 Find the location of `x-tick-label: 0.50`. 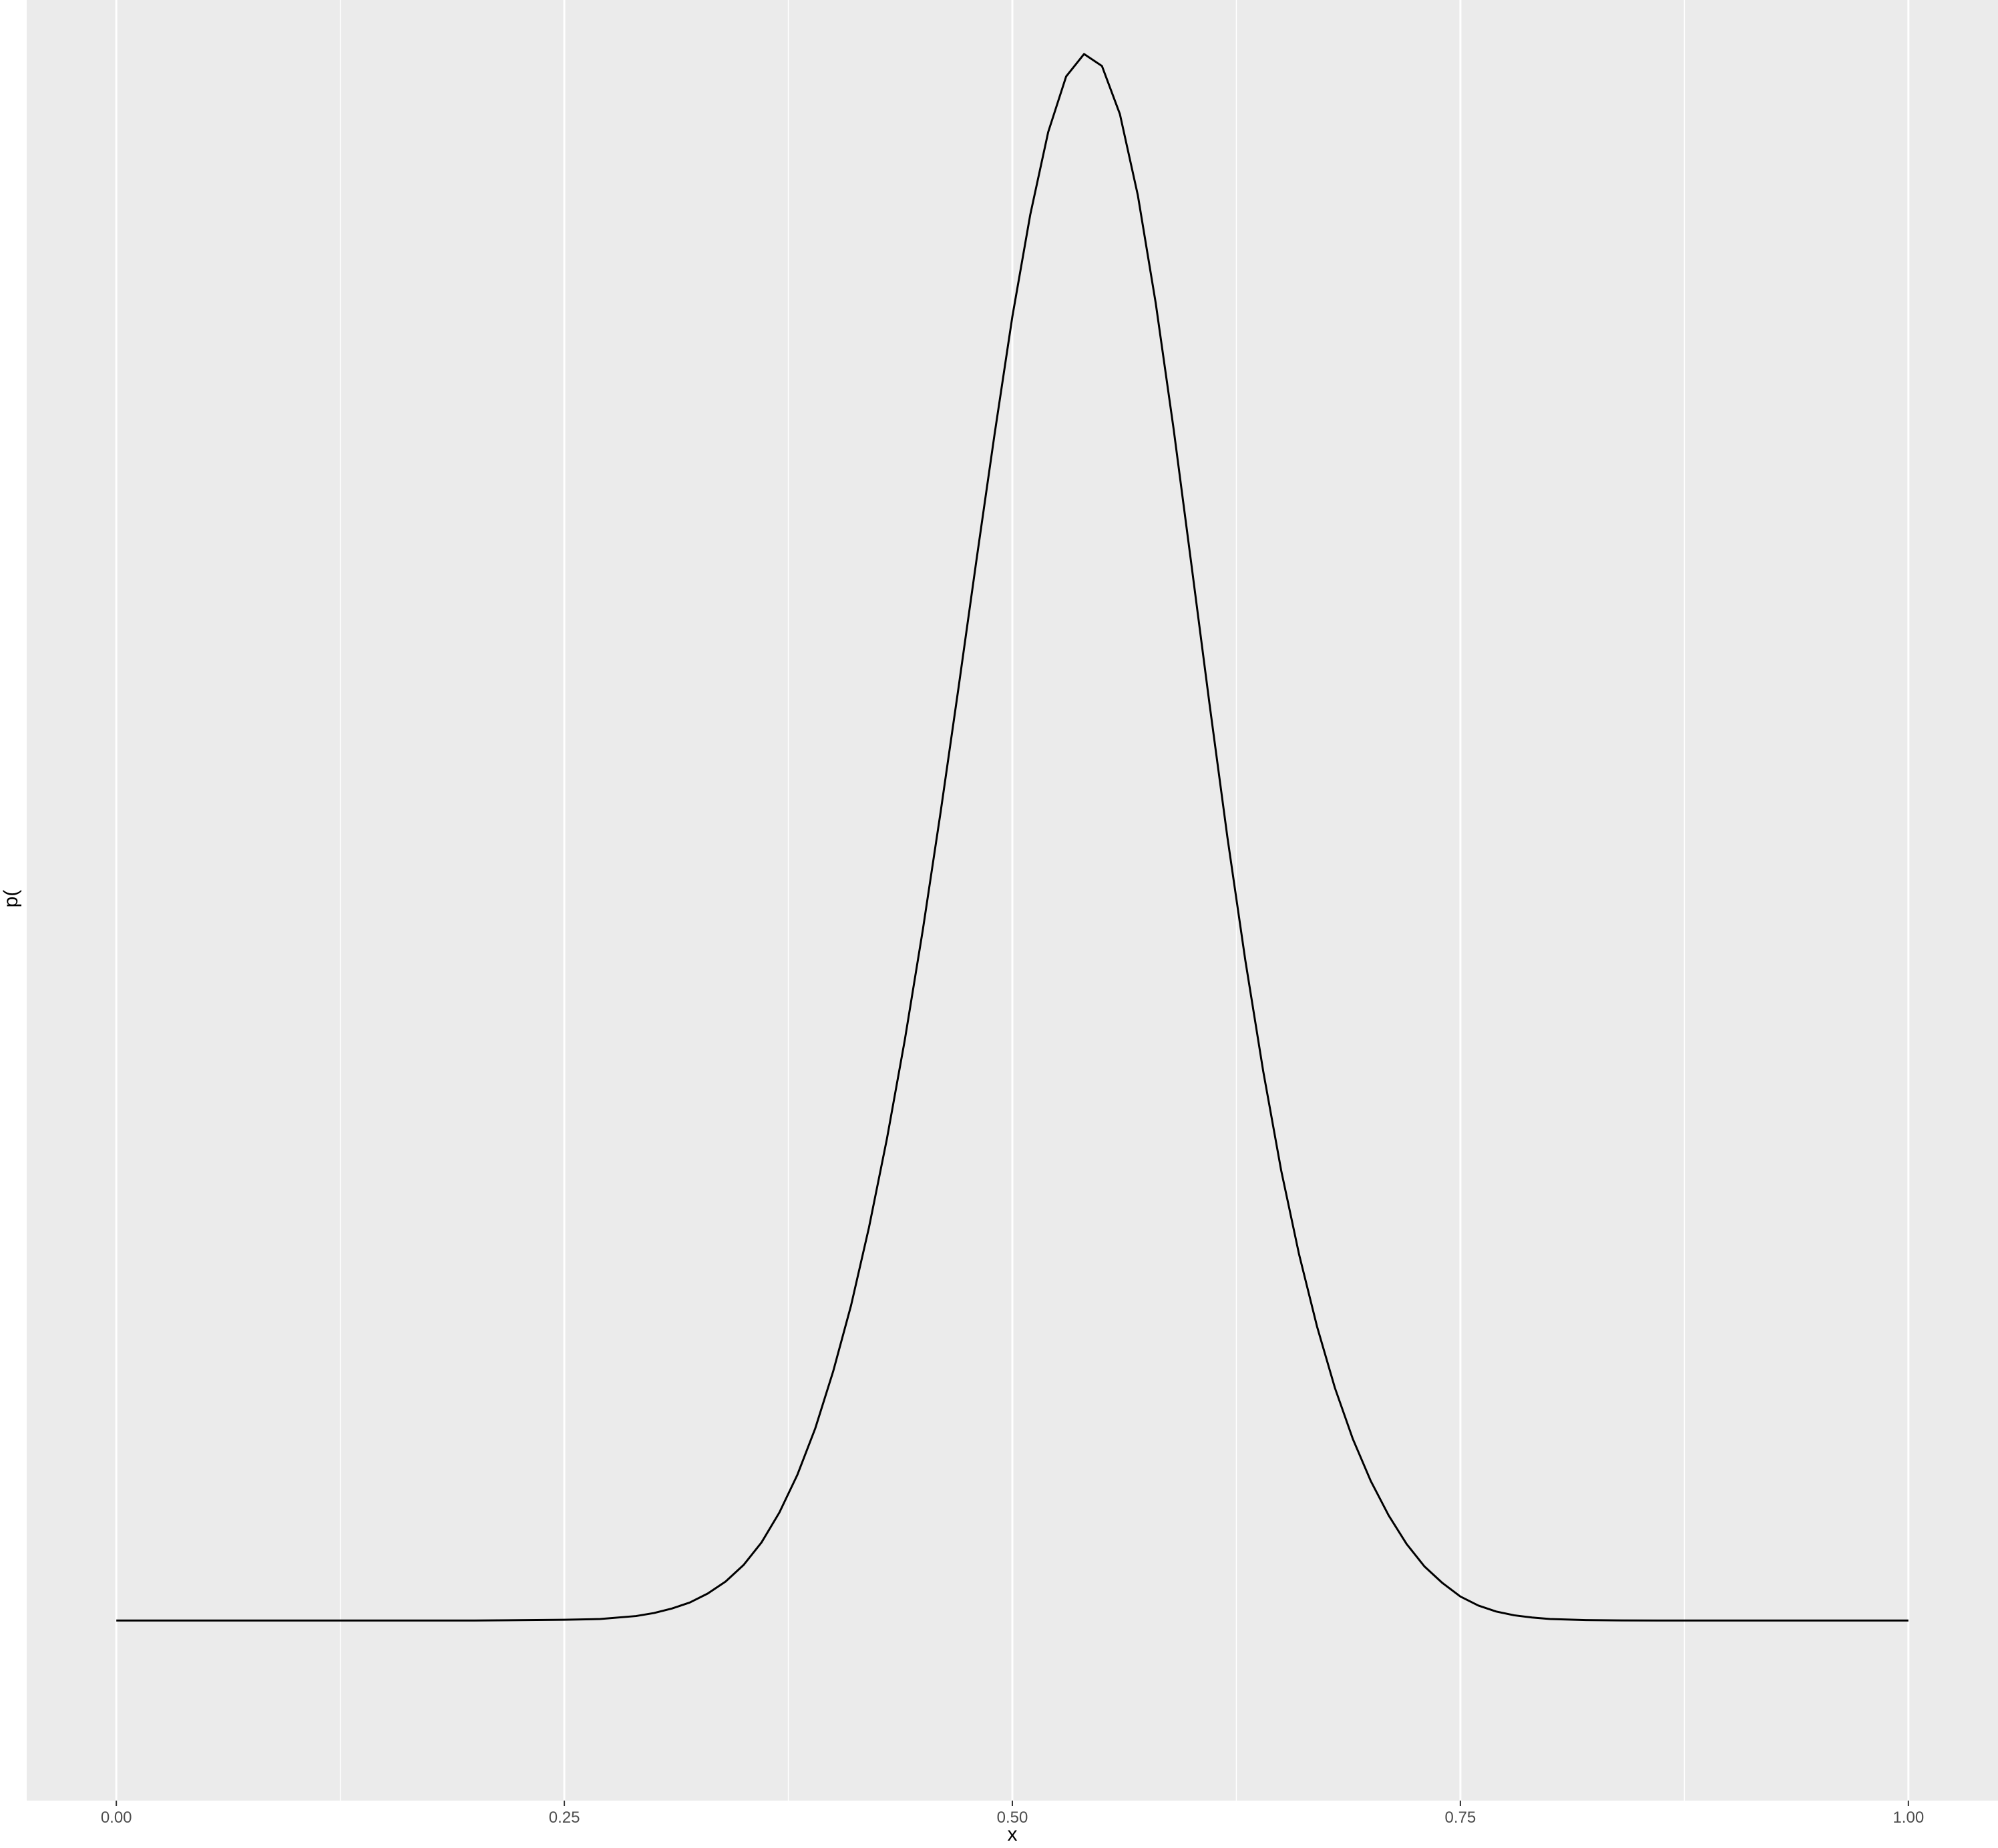

x-tick-label: 0.50 is located at coordinates (1012, 1818).